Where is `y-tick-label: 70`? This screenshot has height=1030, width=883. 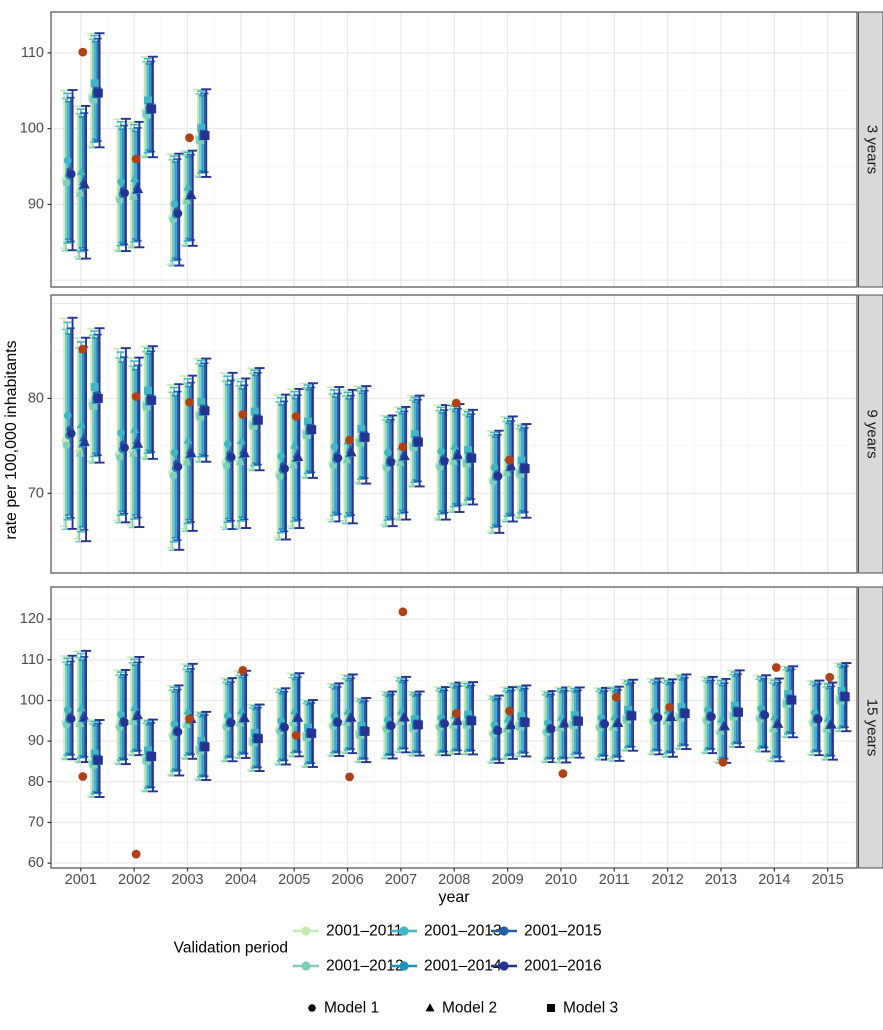 y-tick-label: 70 is located at coordinates (36, 822).